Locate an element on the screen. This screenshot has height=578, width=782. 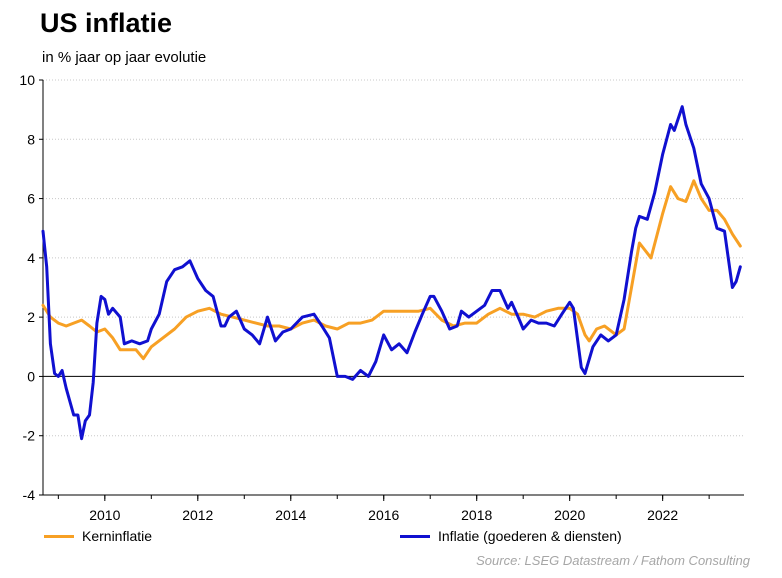
legend-item-inflatie: Inflatie (goederen & diensten) is located at coordinates (511, 536).